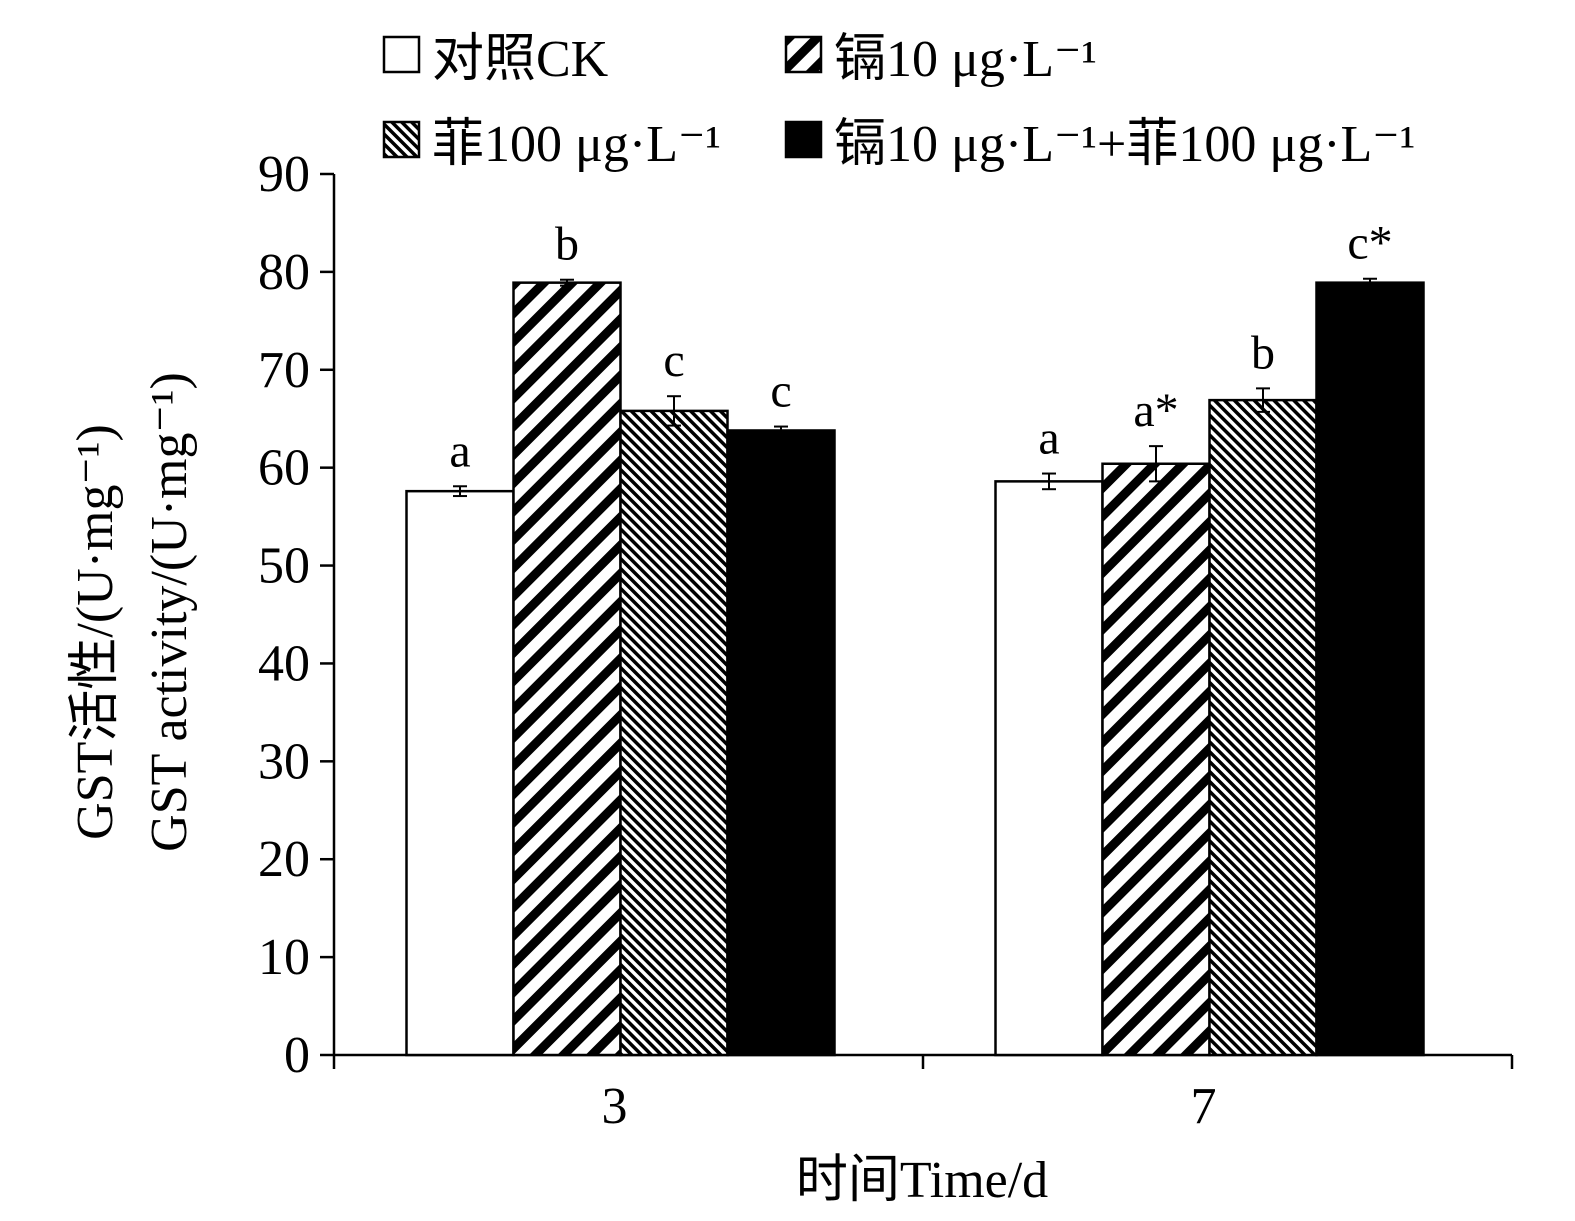 This screenshot has height=1221, width=1575. Describe the element at coordinates (1369, 243) in the screenshot. I see `significance-label: c*` at that location.